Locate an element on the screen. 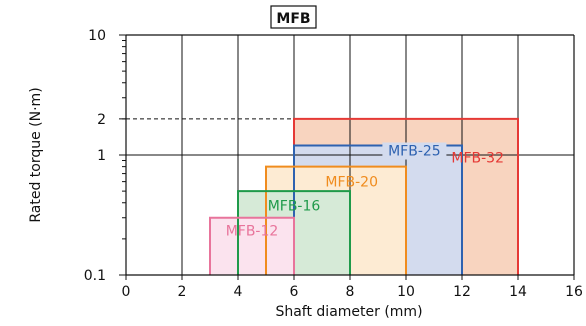 This screenshot has width=586, height=326. x-tick-label: 4 is located at coordinates (238, 292).